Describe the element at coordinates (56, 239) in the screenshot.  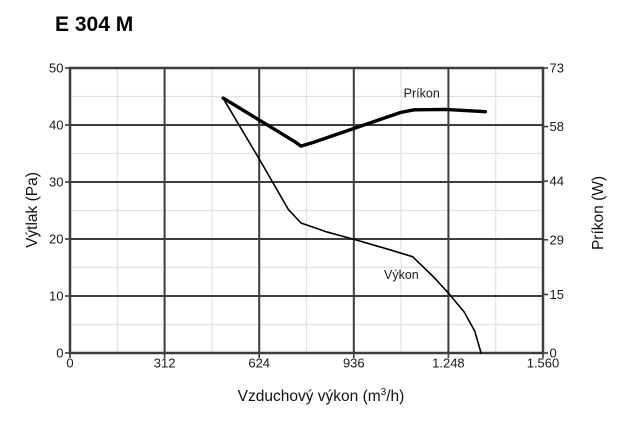
I see `y-left-tick-label: 20` at that location.